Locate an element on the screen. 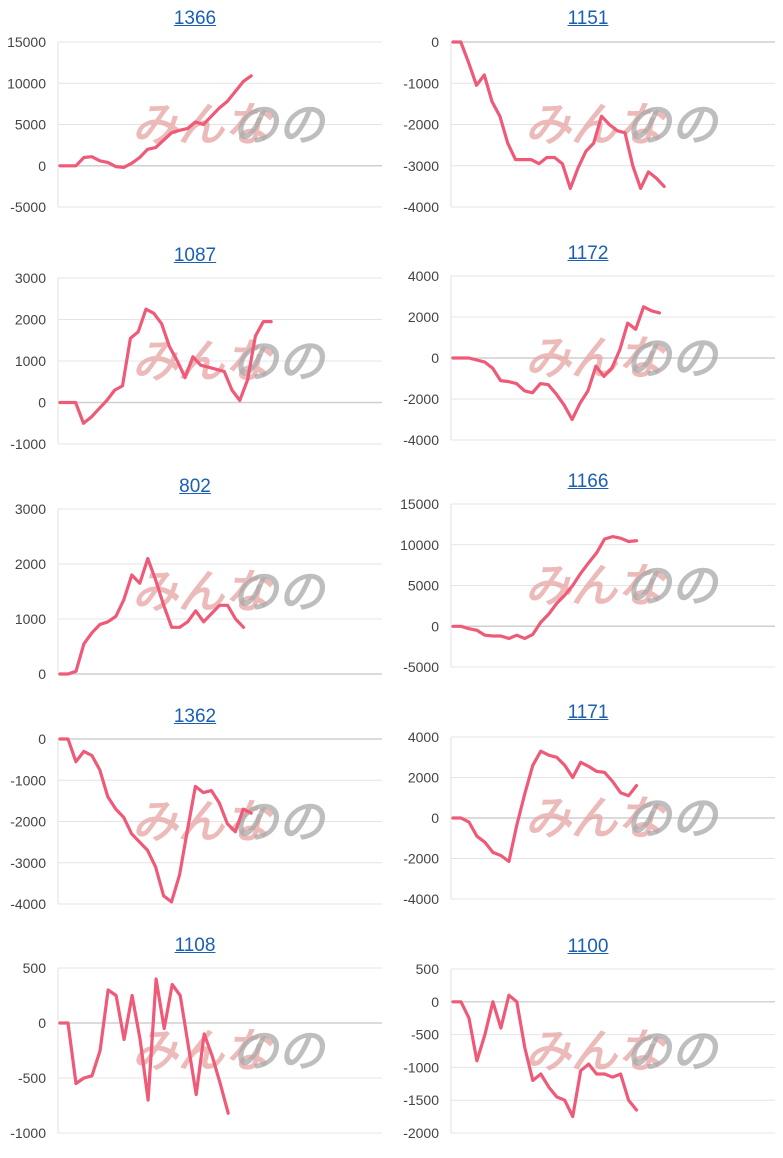 This screenshot has width=783, height=1158. chart-title-link: 1362 is located at coordinates (195, 716).